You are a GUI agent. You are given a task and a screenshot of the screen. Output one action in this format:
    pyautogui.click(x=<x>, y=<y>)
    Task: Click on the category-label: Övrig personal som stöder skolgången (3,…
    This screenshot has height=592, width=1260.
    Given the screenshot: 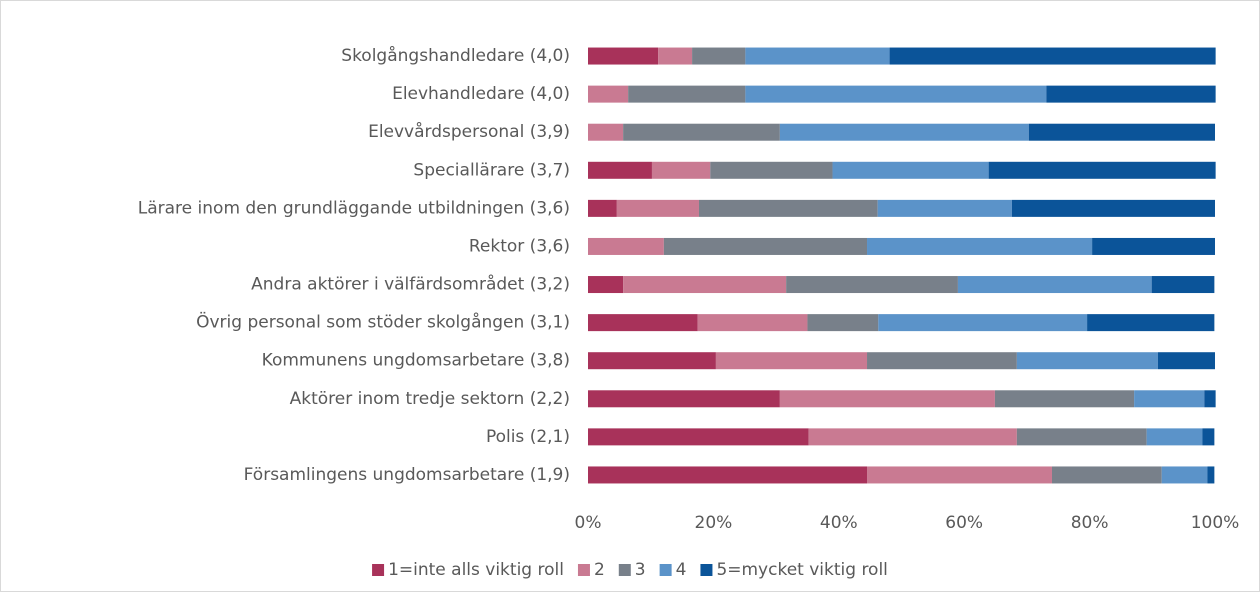 What is the action you would take?
    pyautogui.click(x=383, y=322)
    